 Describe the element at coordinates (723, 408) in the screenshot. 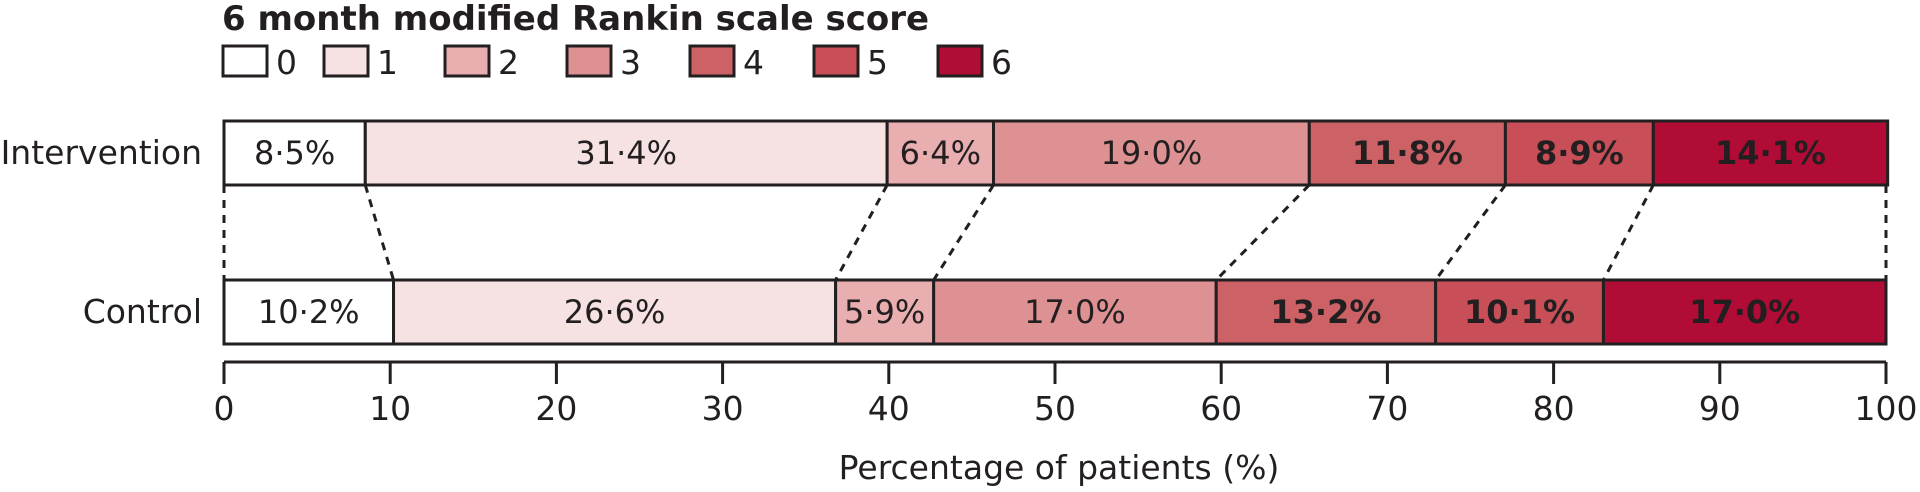

I see `x-tick-label-30: 30` at that location.